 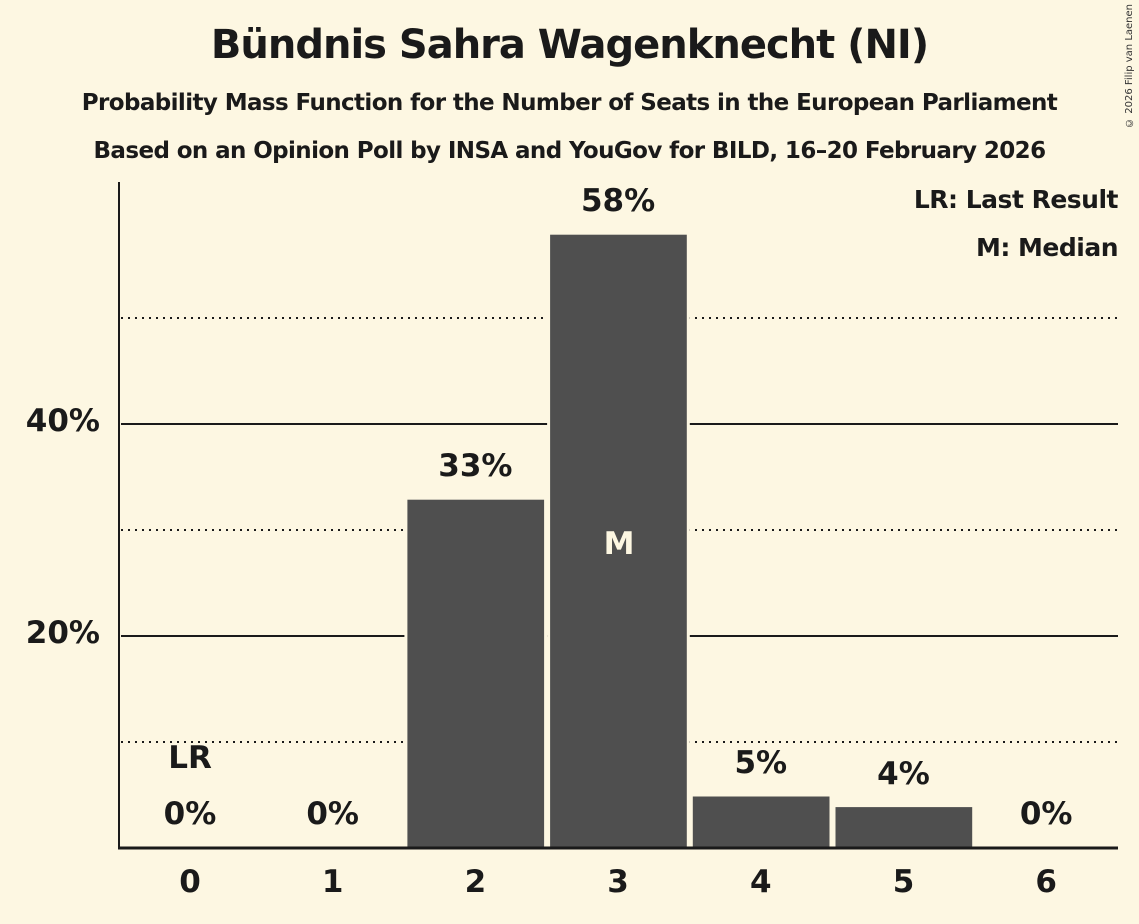 What do you see at coordinates (761, 882) in the screenshot?
I see `x-tick-4: 4` at bounding box center [761, 882].